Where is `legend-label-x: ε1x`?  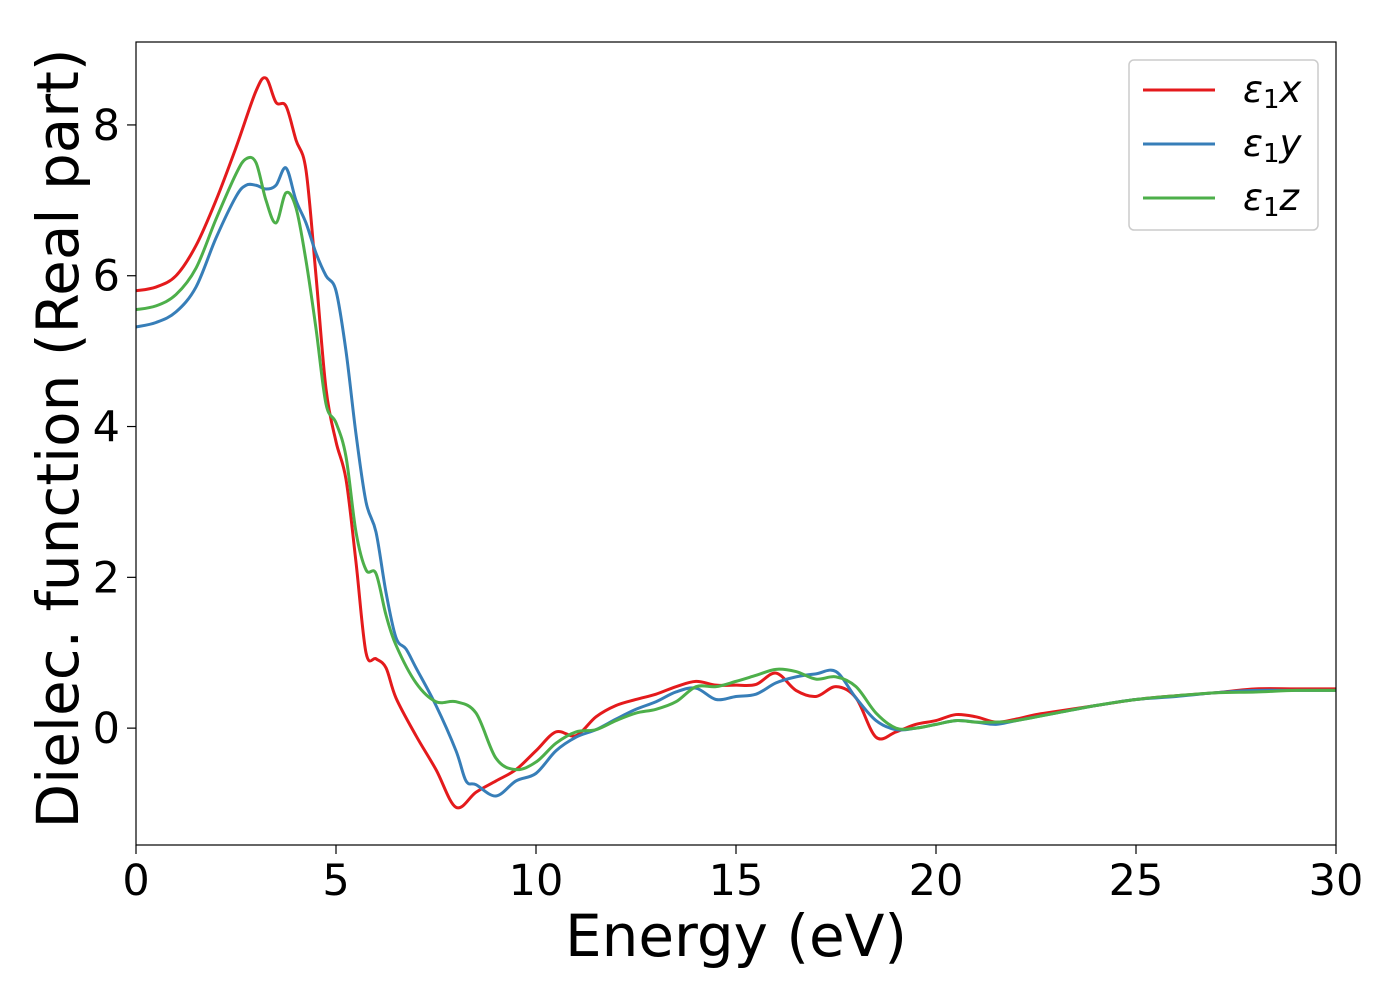 legend-label-x: ε1x is located at coordinates (1273, 91).